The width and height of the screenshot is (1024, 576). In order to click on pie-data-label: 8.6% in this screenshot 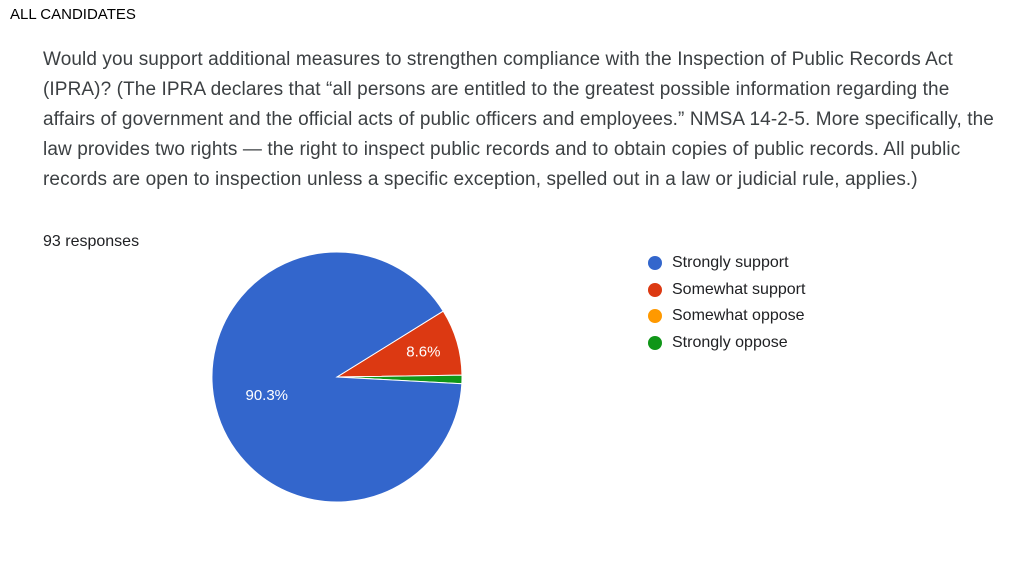, I will do `click(423, 352)`.